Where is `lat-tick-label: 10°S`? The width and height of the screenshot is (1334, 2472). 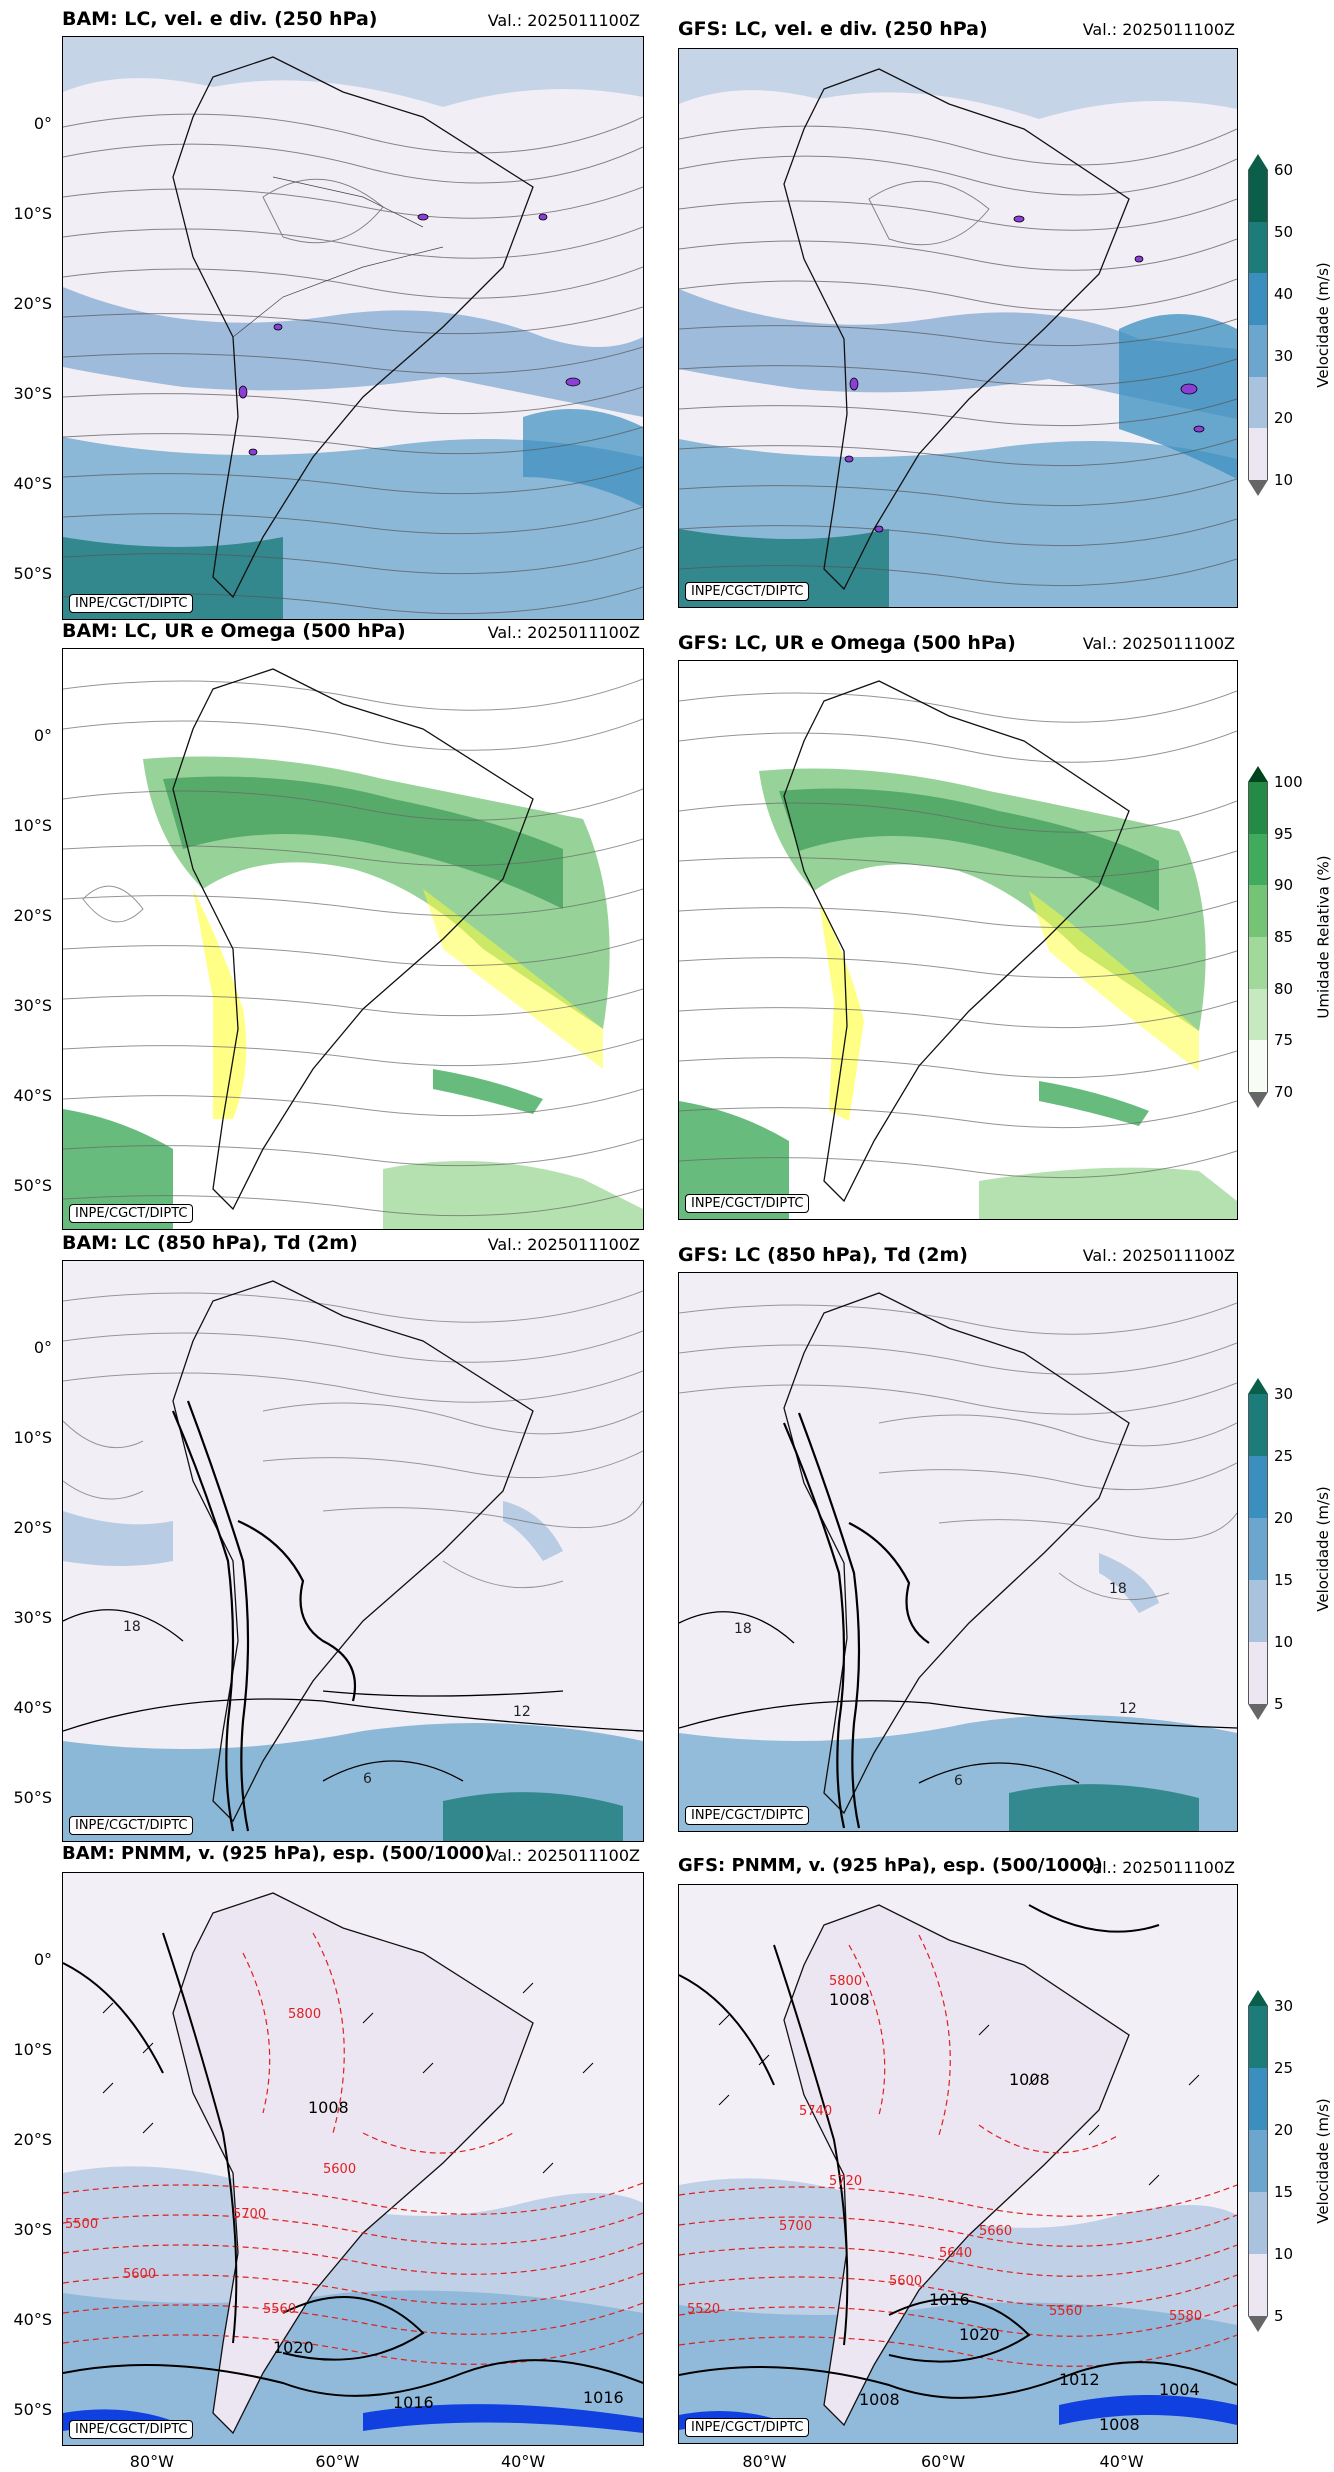 lat-tick-label: 10°S is located at coordinates (32, 213).